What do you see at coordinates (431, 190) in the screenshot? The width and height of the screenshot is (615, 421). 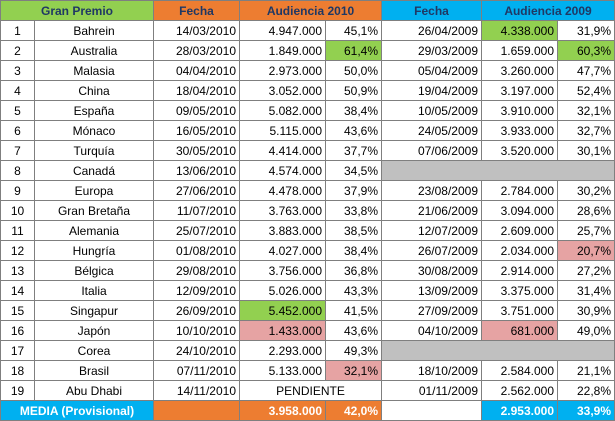 I see `date-2009: 23/08/2009` at bounding box center [431, 190].